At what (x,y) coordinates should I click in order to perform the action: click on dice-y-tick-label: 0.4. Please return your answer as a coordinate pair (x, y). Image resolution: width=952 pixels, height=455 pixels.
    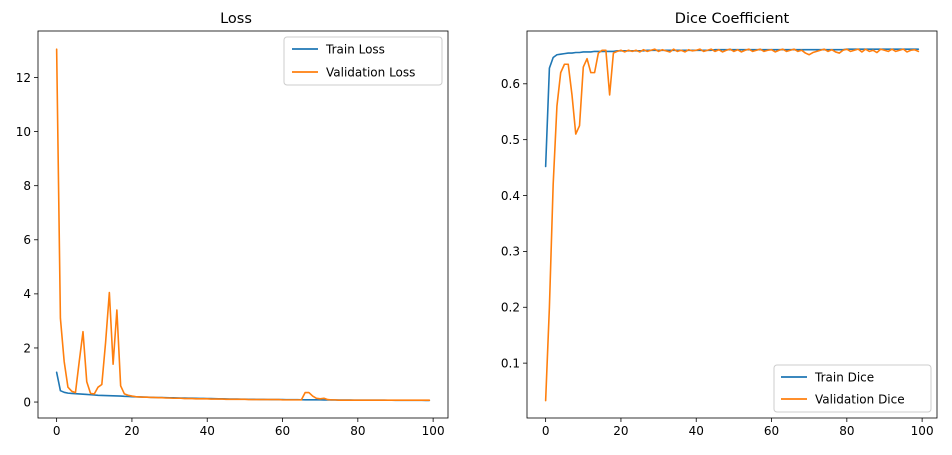
    Looking at the image, I should click on (510, 196).